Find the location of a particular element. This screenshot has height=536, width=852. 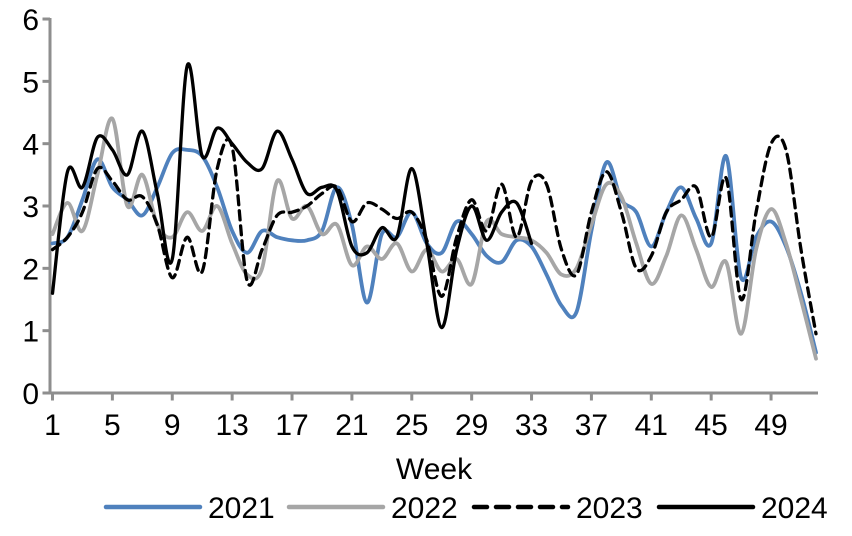

x-axis-title: Week is located at coordinates (434, 469).